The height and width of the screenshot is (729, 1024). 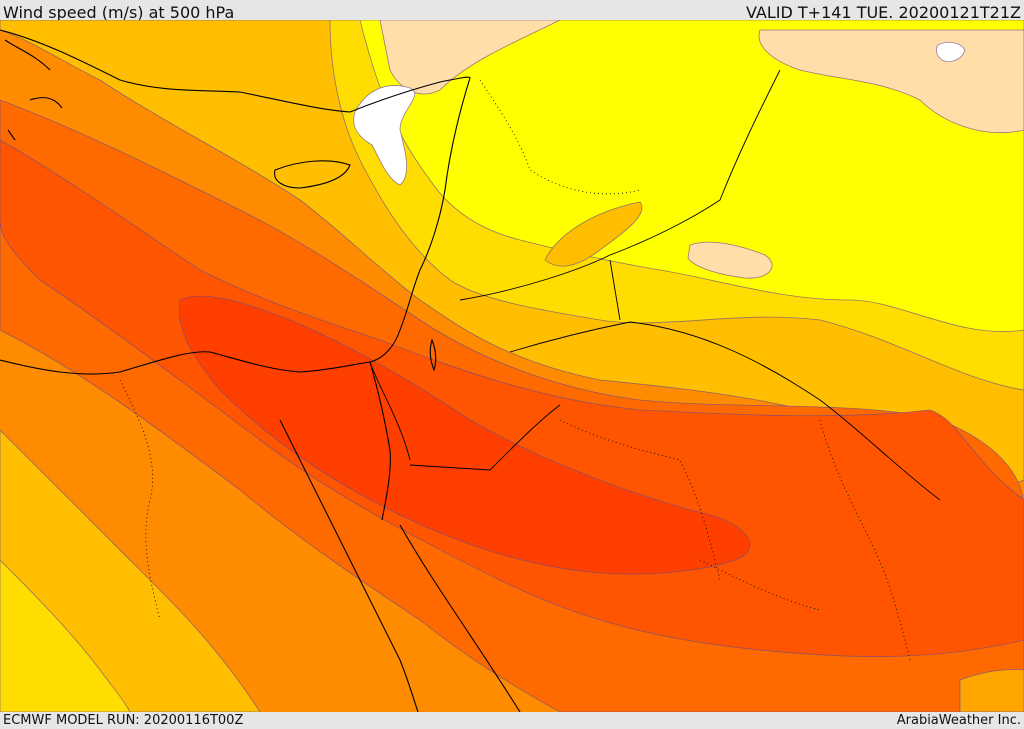 What do you see at coordinates (235, 71) in the screenshot?
I see `coastline-turkey` at bounding box center [235, 71].